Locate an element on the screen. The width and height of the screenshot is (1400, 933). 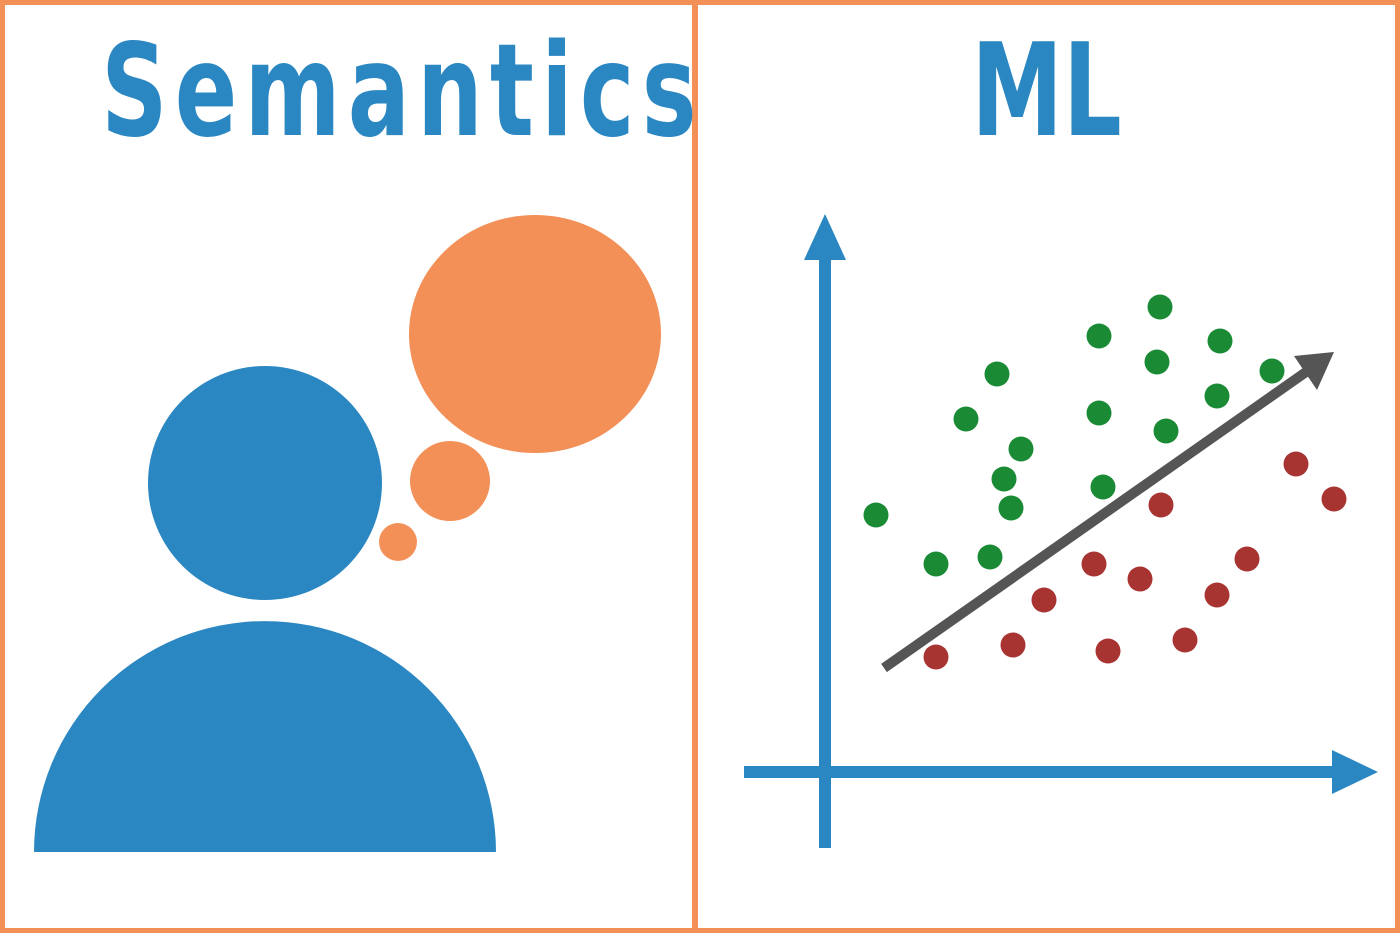
class-b-points is located at coordinates (1135, 560).